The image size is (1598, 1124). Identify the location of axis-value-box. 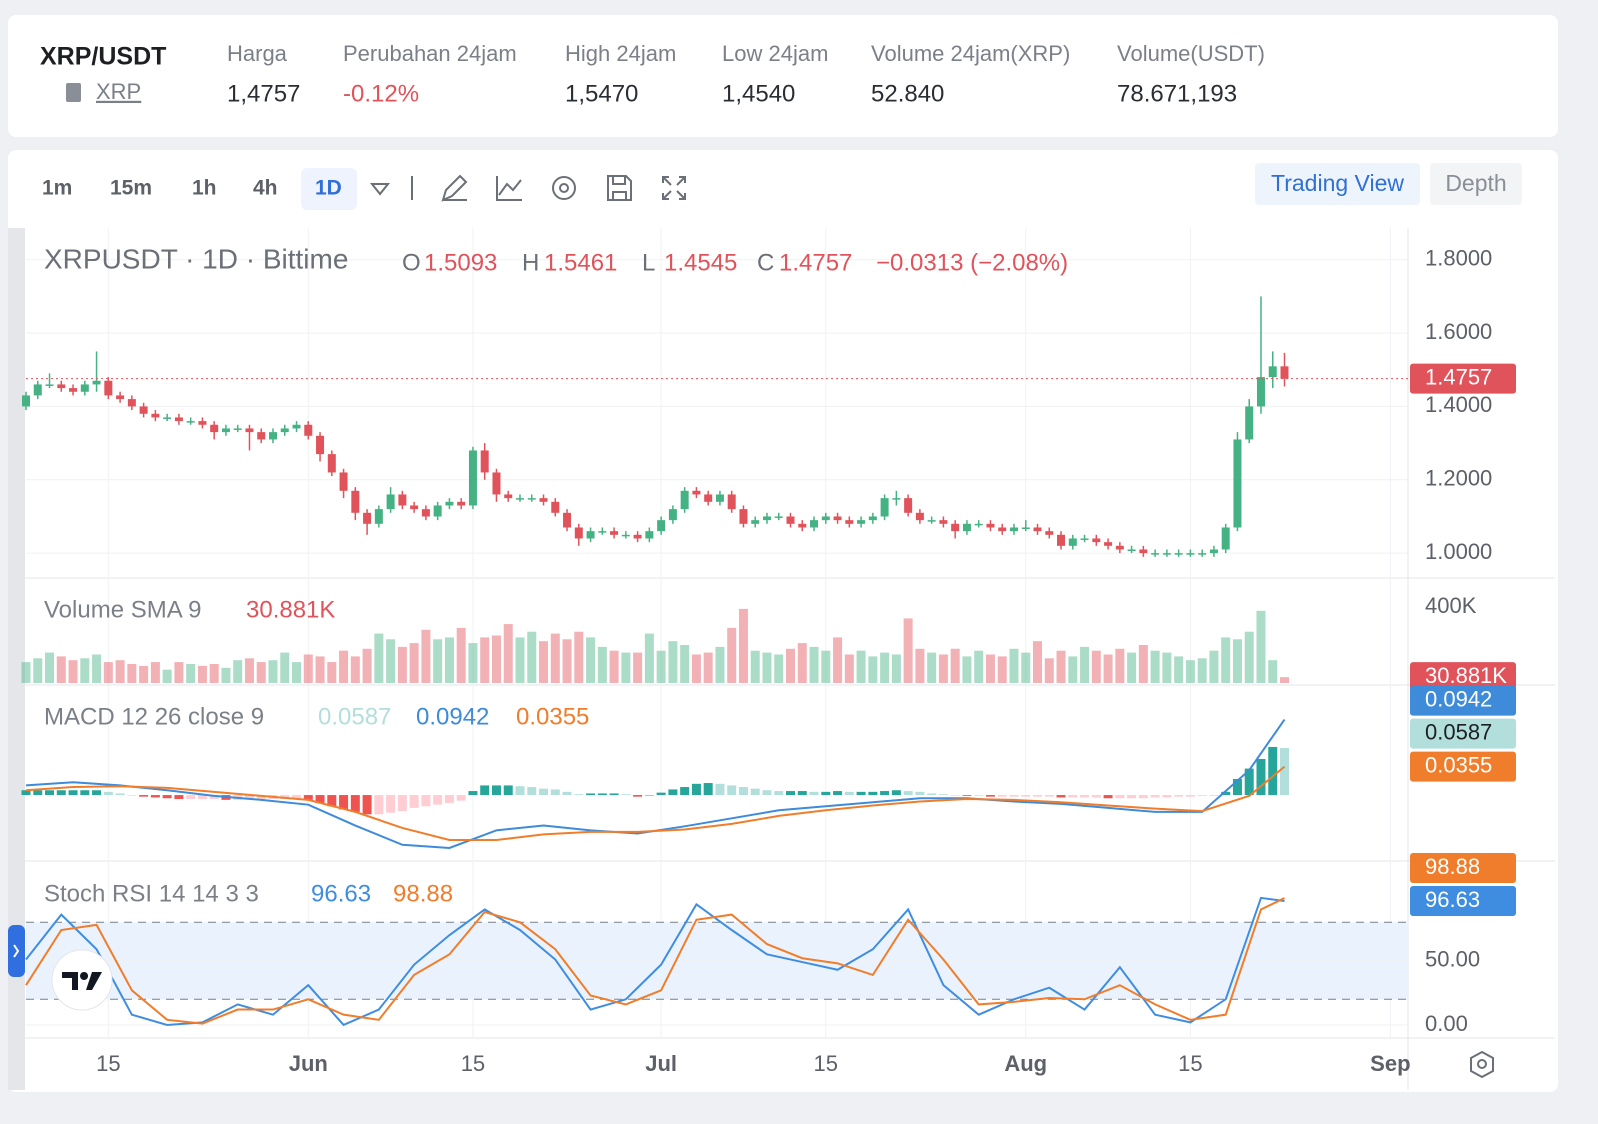
(1463, 900).